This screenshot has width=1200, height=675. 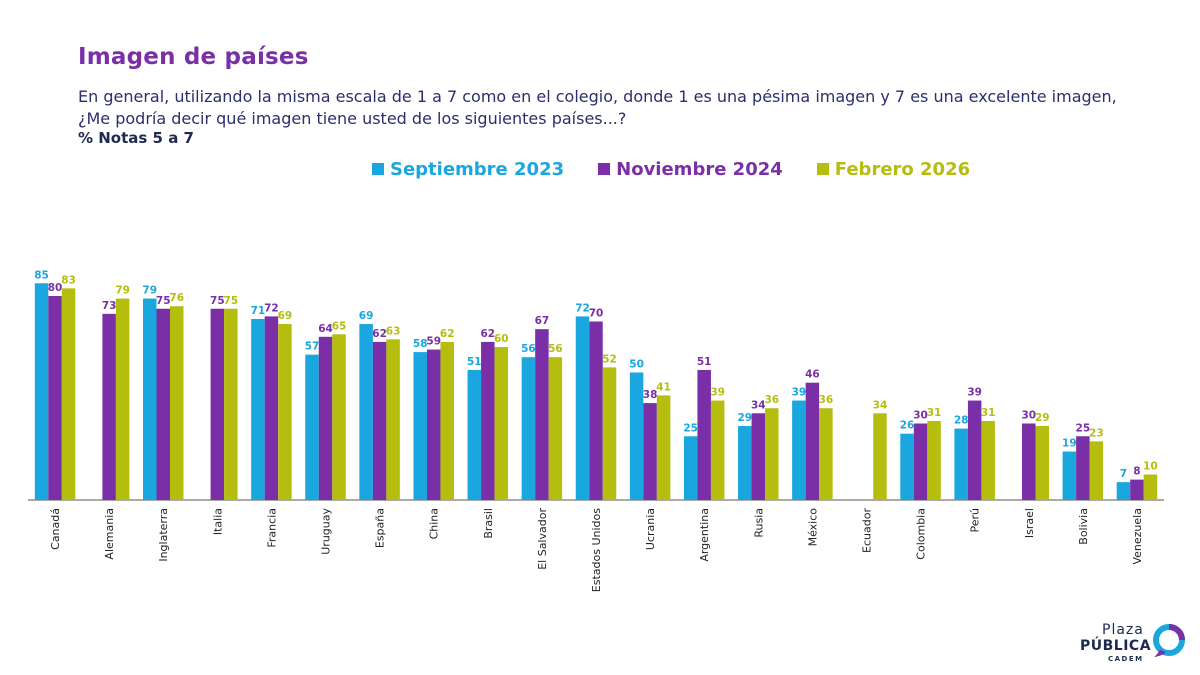 What do you see at coordinates (163, 301) in the screenshot?
I see `data-label-2-2: 75` at bounding box center [163, 301].